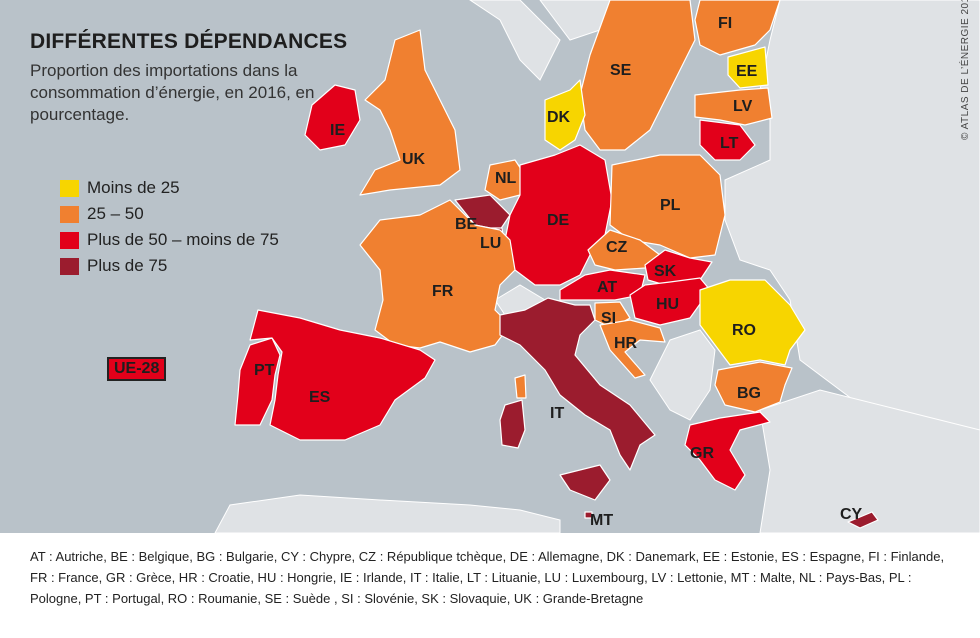 The height and width of the screenshot is (638, 980). Describe the element at coordinates (342, 375) in the screenshot. I see `country-ES` at that location.